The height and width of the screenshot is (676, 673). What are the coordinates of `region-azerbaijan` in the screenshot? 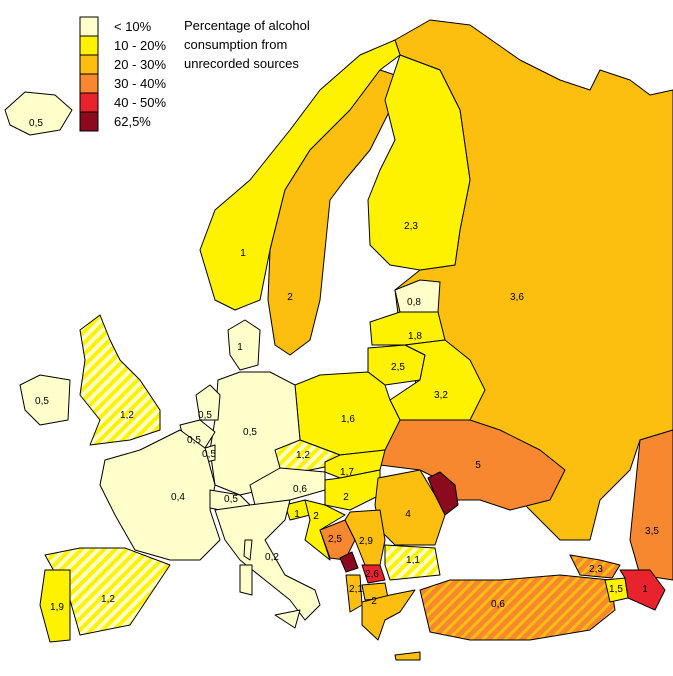 It's located at (642, 590).